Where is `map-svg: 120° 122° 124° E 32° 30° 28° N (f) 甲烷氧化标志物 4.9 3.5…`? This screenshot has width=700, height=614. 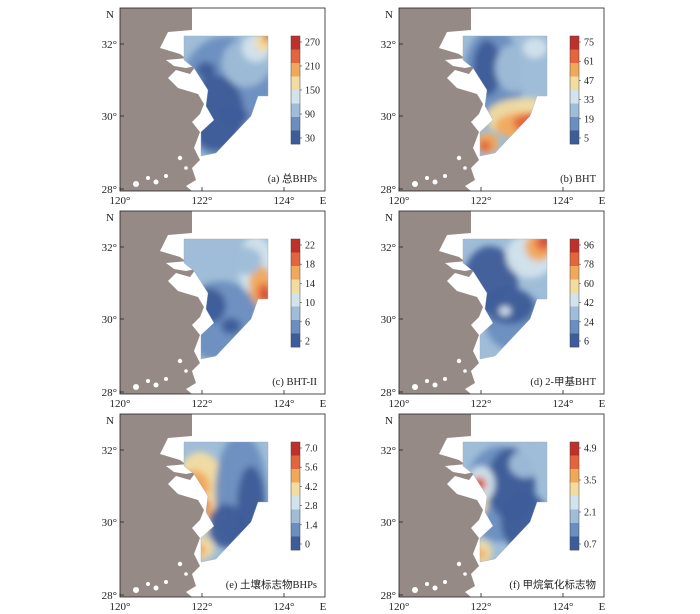 map-svg: 120° 122° 124° E 32° 30° 28° N (f) 甲烷氧化标志物 4.9 3.5… is located at coordinates (493, 513).